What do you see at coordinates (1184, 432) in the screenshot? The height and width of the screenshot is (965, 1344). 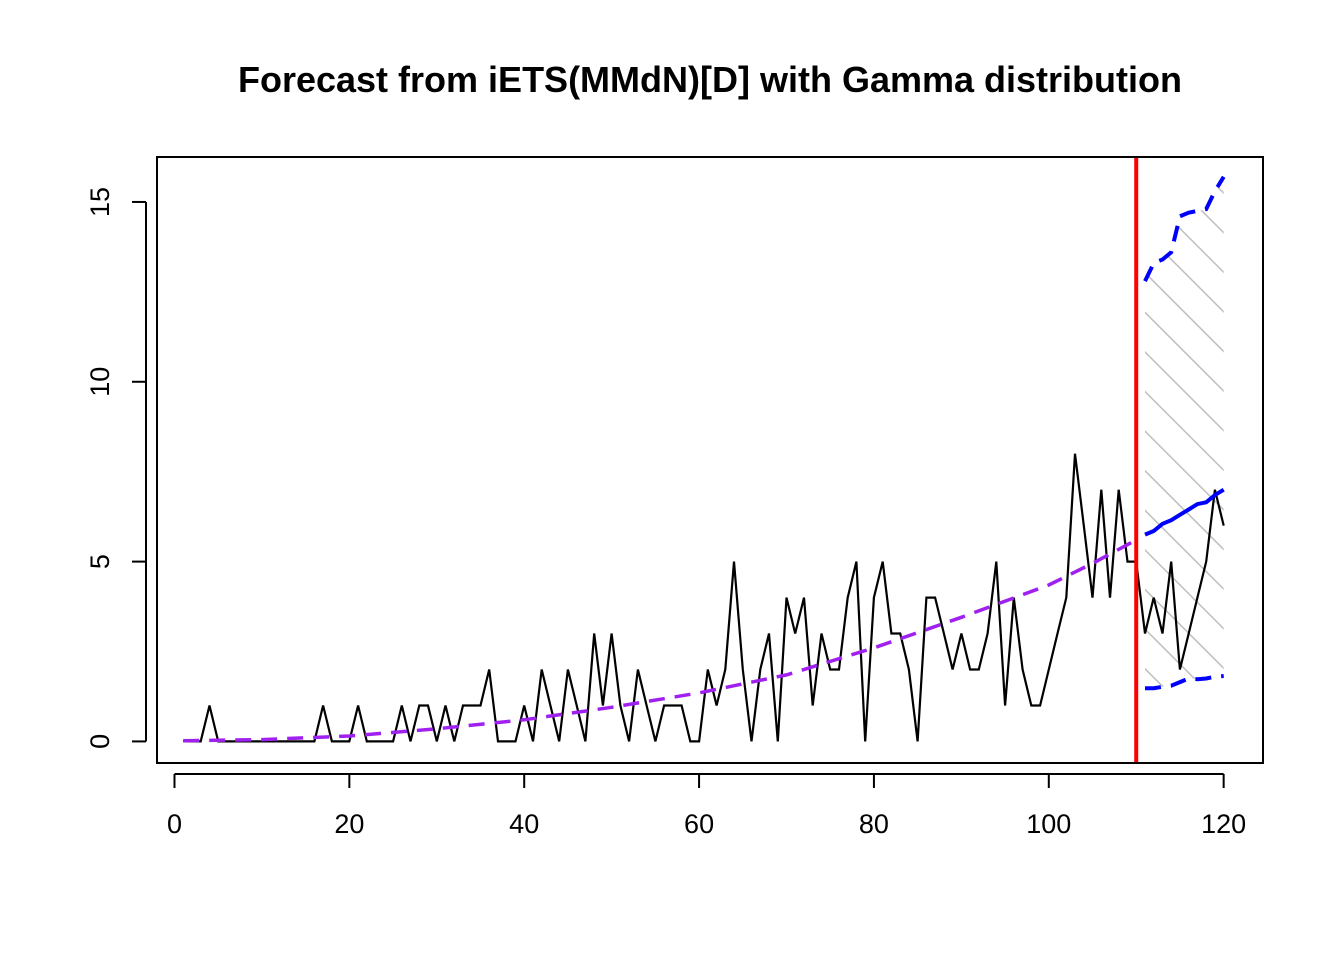 I see `prediction-interval-hatch` at bounding box center [1184, 432].